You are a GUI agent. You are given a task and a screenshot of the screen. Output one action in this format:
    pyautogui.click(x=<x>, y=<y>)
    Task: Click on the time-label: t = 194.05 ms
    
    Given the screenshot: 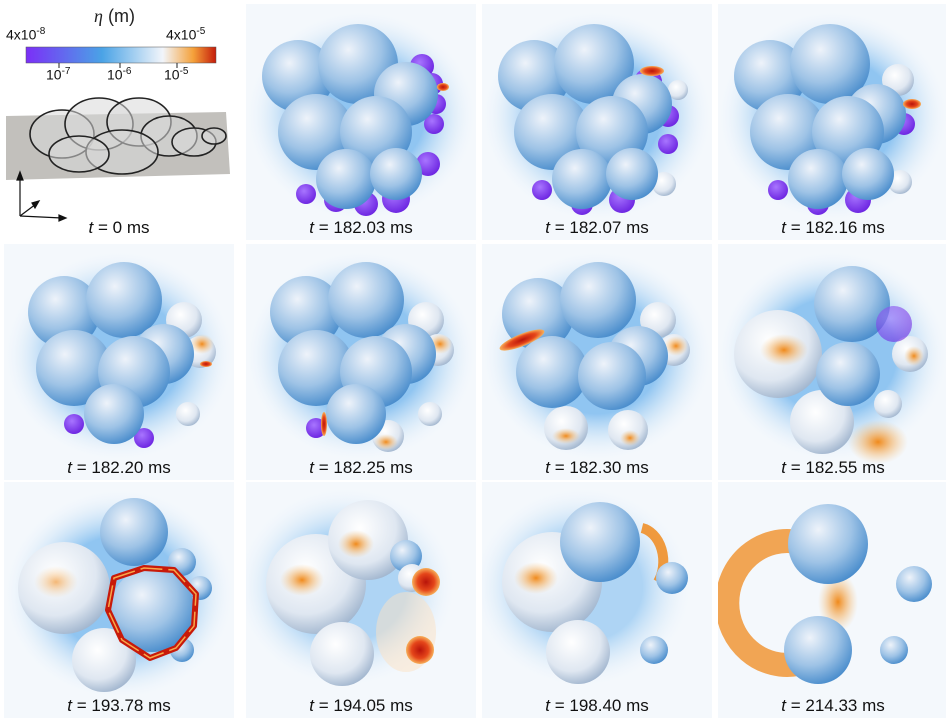 What is the action you would take?
    pyautogui.click(x=361, y=705)
    